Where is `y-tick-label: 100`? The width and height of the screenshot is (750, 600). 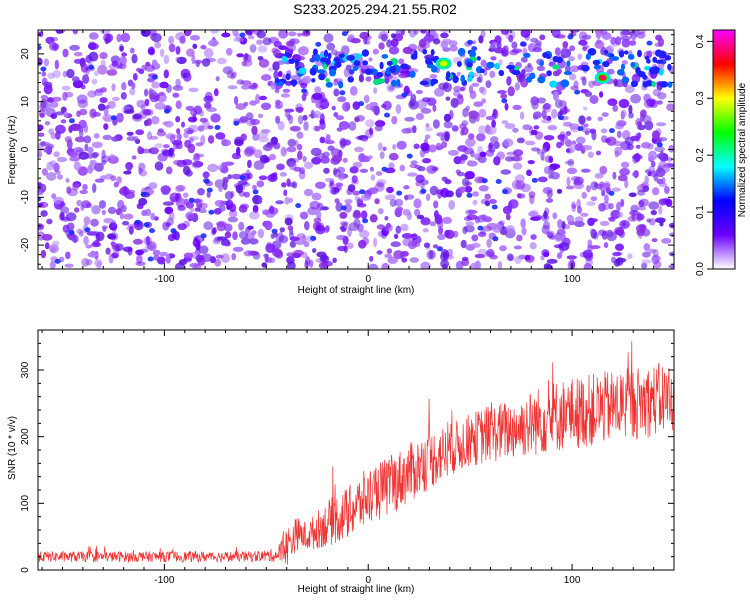
y-tick-label: 100 is located at coordinates (25, 503).